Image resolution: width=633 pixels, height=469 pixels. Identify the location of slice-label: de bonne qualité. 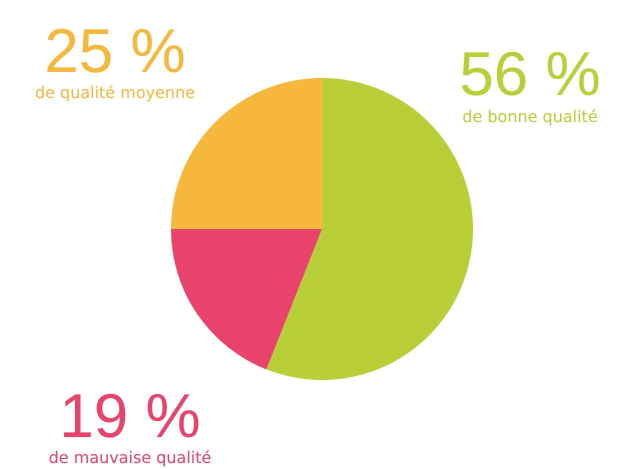
(530, 116).